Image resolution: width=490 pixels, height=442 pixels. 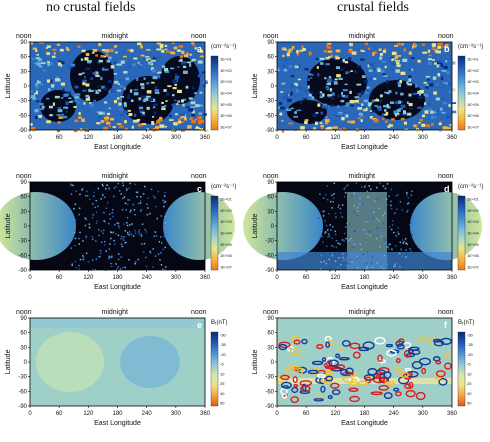 What do you see at coordinates (199, 312) in the screenshot?
I see `top-label-noon: noon` at bounding box center [199, 312].